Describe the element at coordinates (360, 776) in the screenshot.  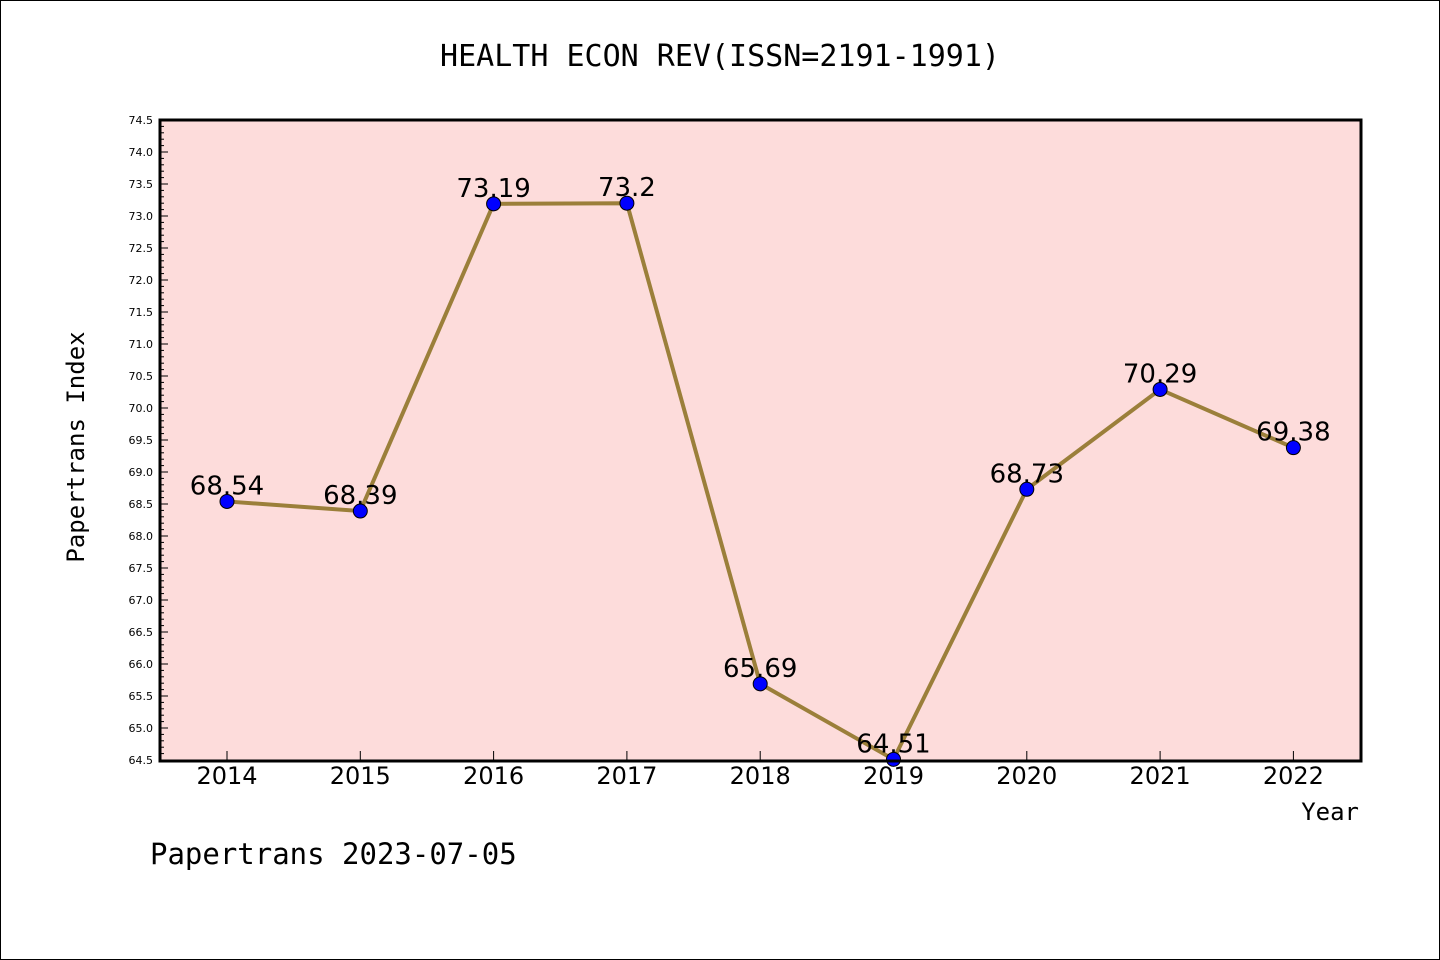
I see `x-tick-label: 2015` at that location.